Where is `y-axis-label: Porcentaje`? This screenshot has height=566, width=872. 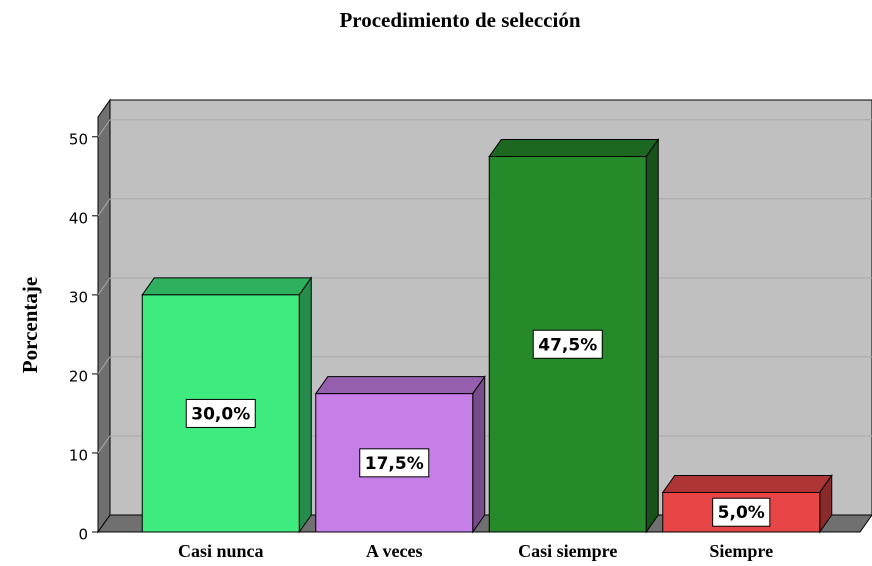 y-axis-label: Porcentaje is located at coordinates (30, 325).